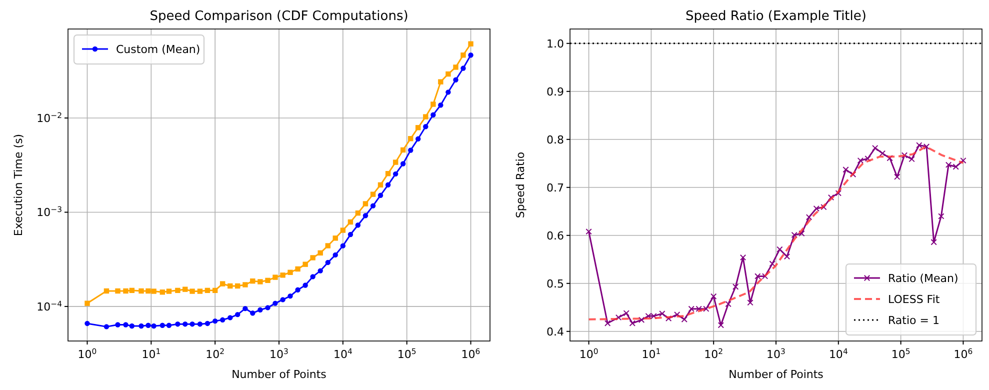 Image resolution: width=989 pixels, height=390 pixels. What do you see at coordinates (87, 353) in the screenshot?
I see `x-tick-label: 10$^{0}$` at bounding box center [87, 353].